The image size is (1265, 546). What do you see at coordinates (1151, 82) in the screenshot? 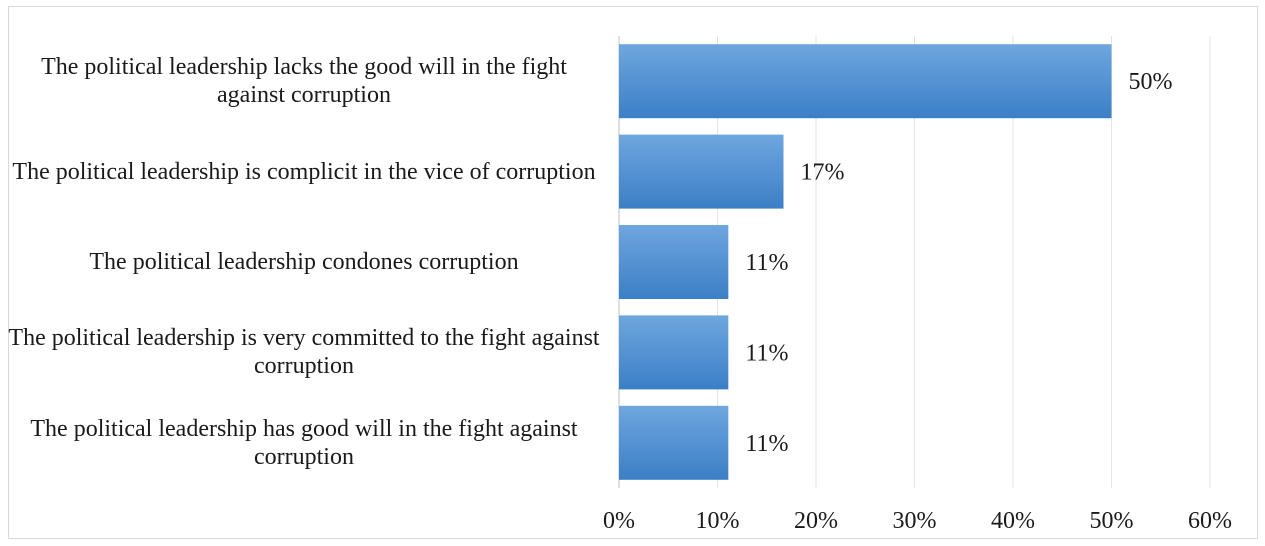
I see `data-label: 50%` at bounding box center [1151, 82].